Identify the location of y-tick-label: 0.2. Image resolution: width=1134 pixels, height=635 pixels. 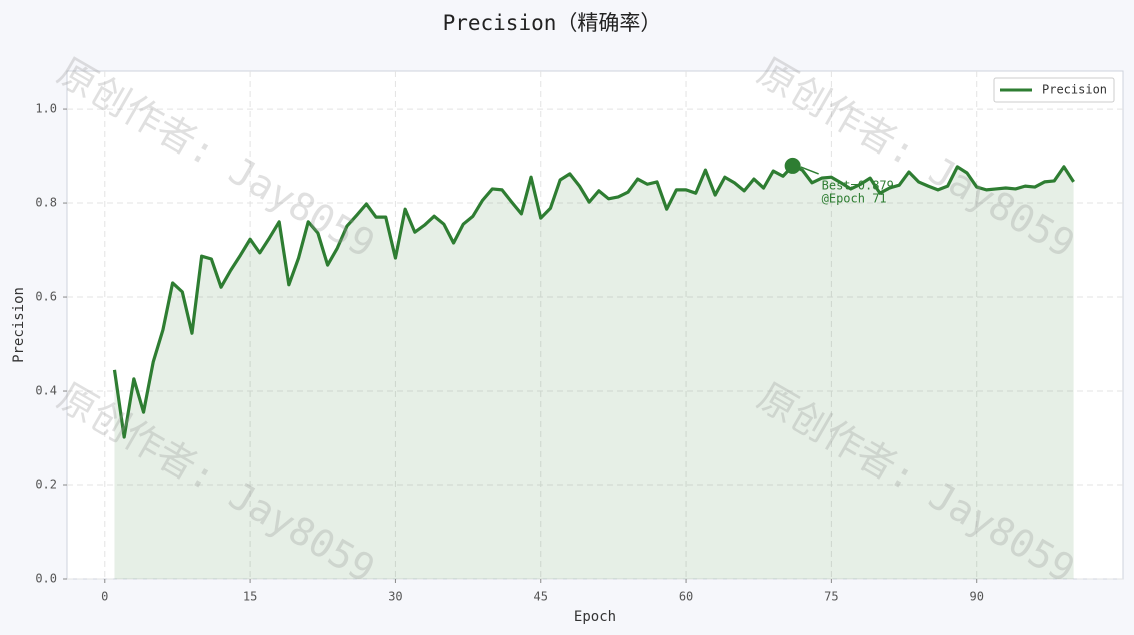
(46, 485).